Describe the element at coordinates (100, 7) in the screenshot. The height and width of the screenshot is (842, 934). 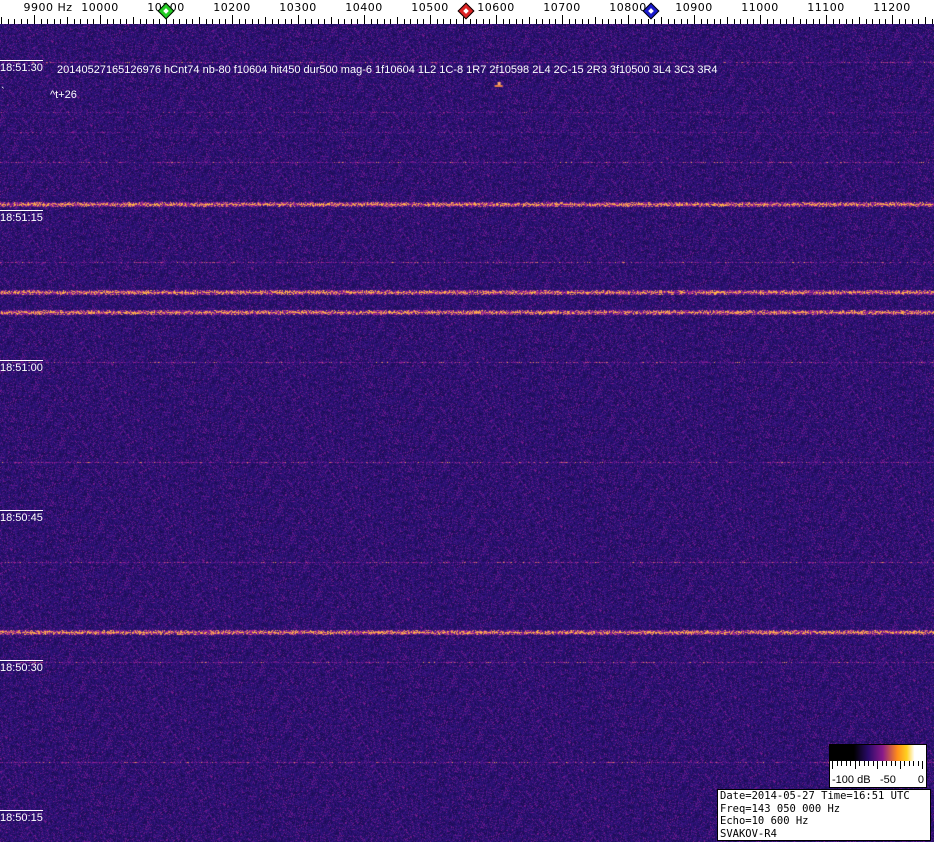
I see `frequency-label: 10000` at that location.